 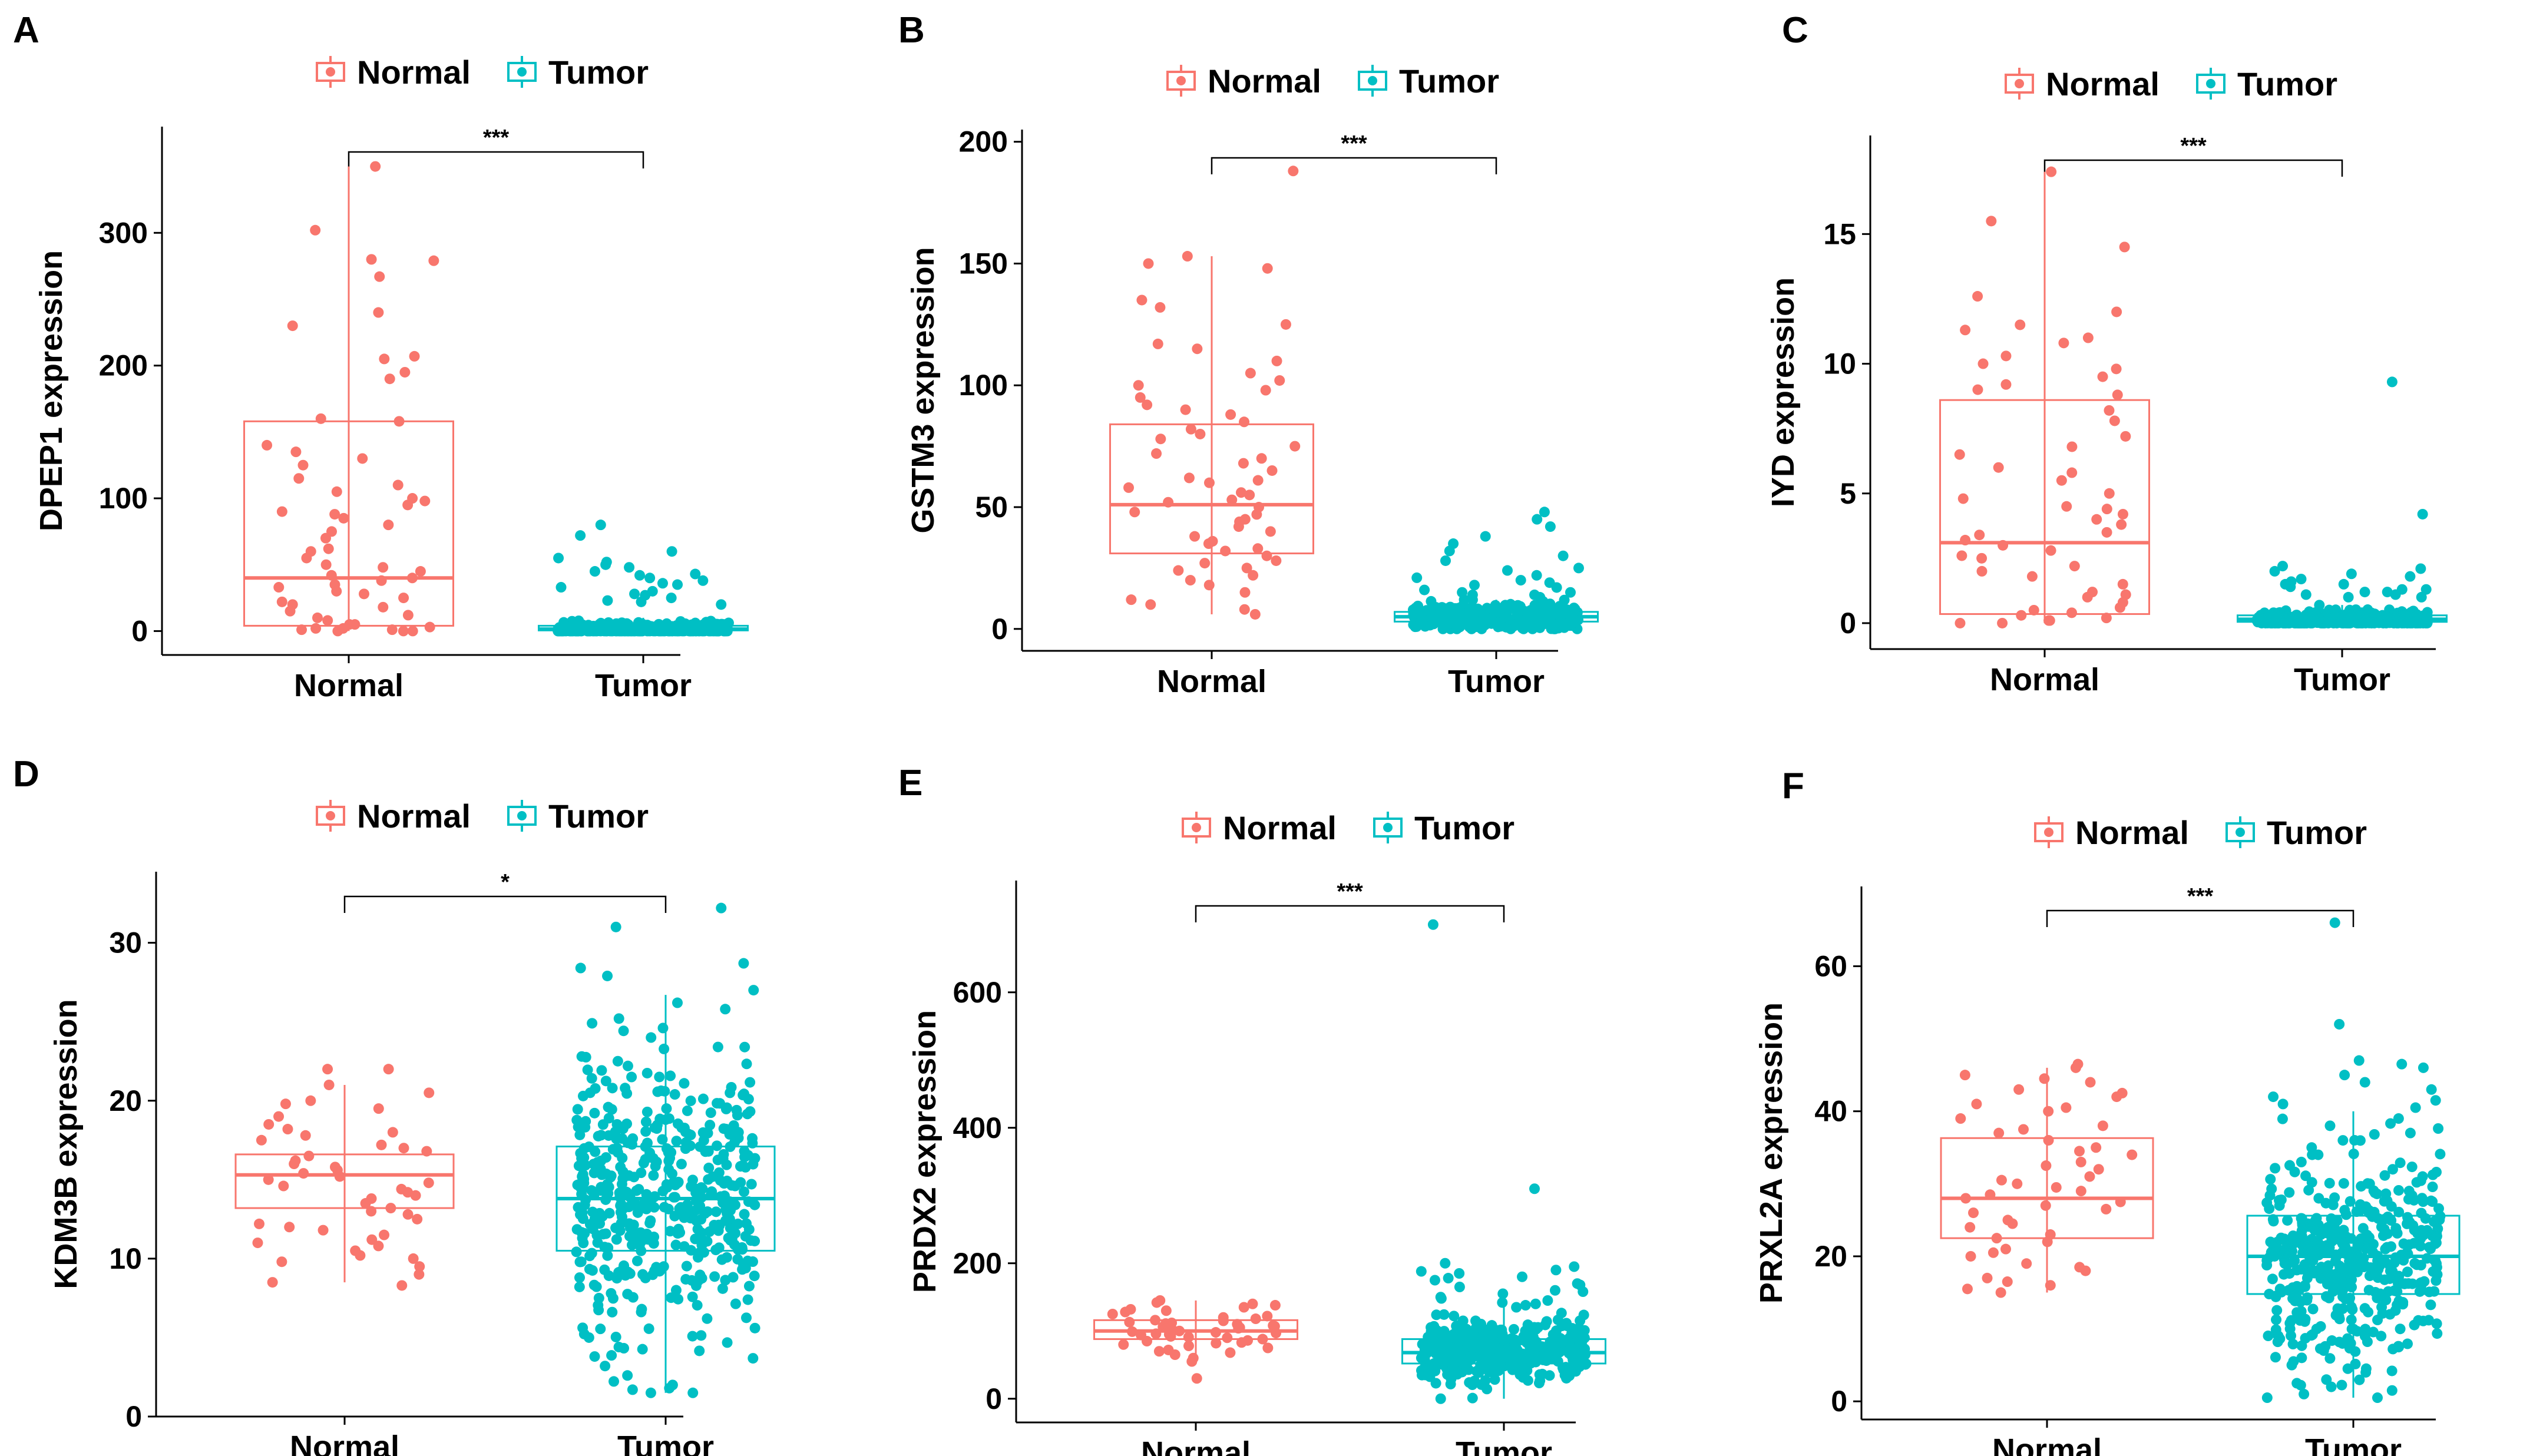 What do you see at coordinates (51, 390) in the screenshot?
I see `y-axis-label: DPEP1 expression` at bounding box center [51, 390].